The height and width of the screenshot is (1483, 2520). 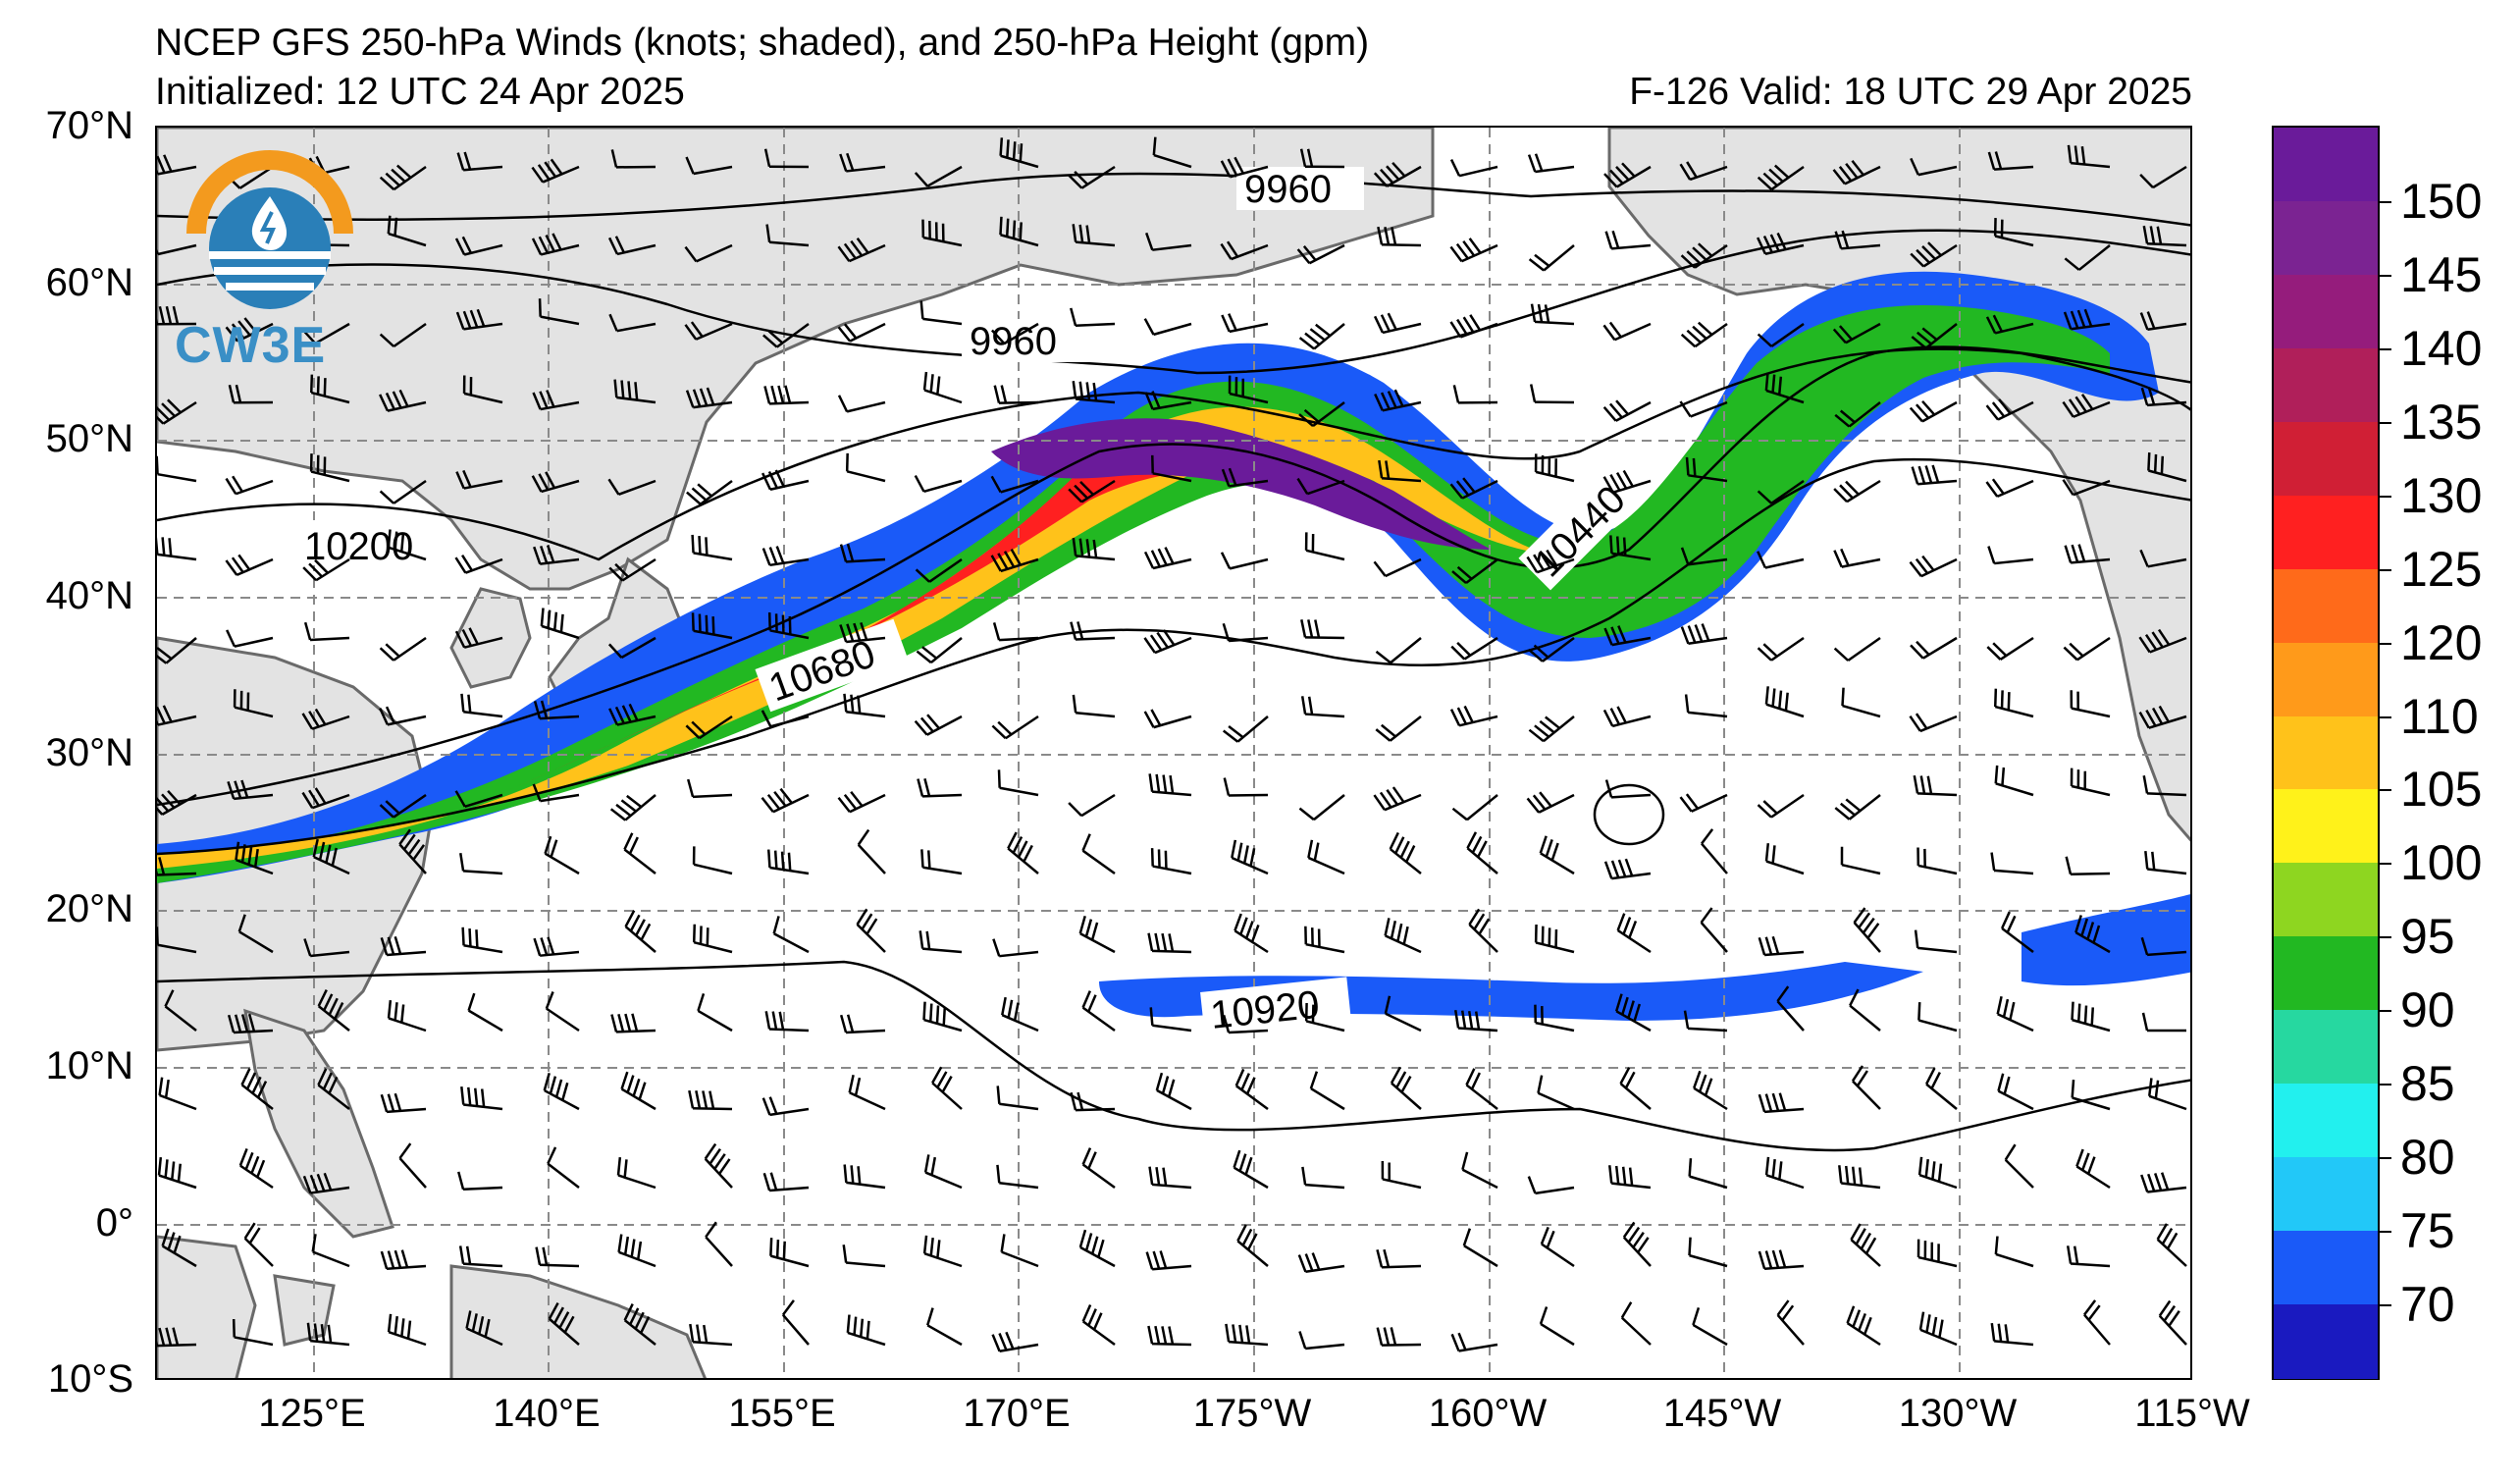 What do you see at coordinates (2427, 1010) in the screenshot?
I see `colorbar-label: 90` at bounding box center [2427, 1010].